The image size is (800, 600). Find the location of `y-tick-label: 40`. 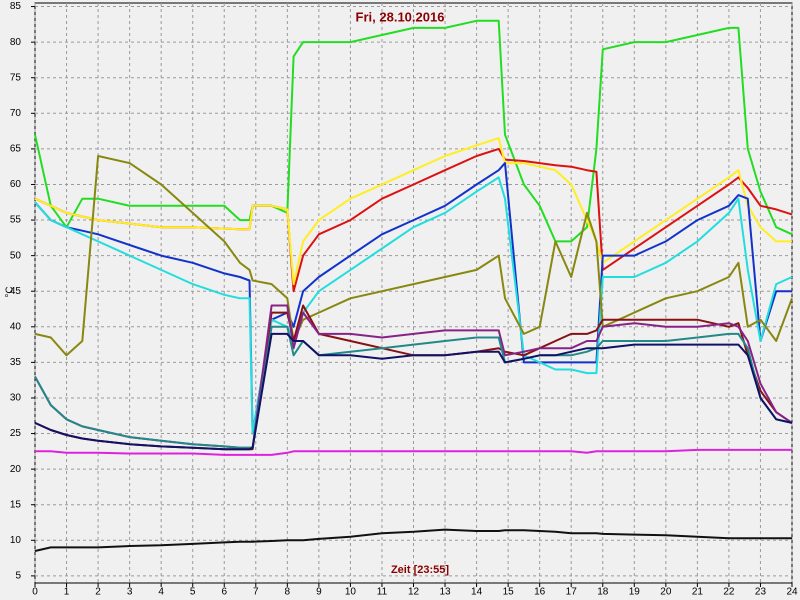

y-tick-label: 40 is located at coordinates (16, 326).